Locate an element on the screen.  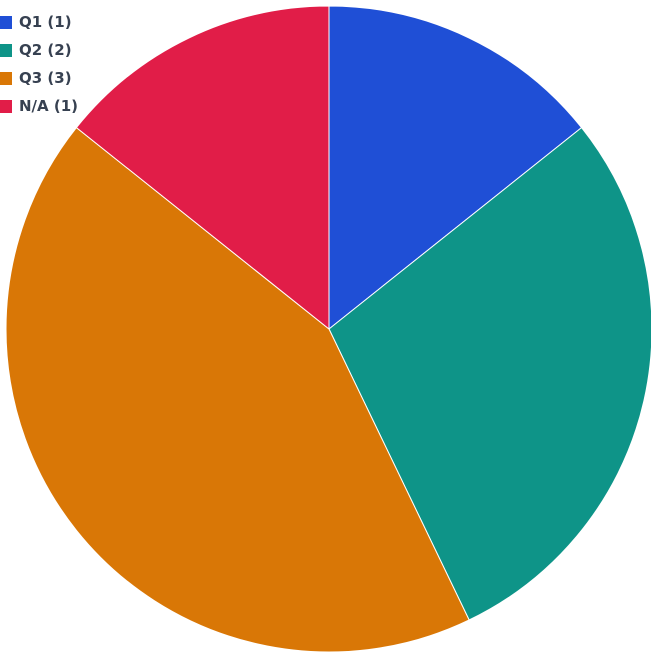
legend: Q1 (1) Q2 (2) Q3 (3) N/A (1) is located at coordinates (39, 64).